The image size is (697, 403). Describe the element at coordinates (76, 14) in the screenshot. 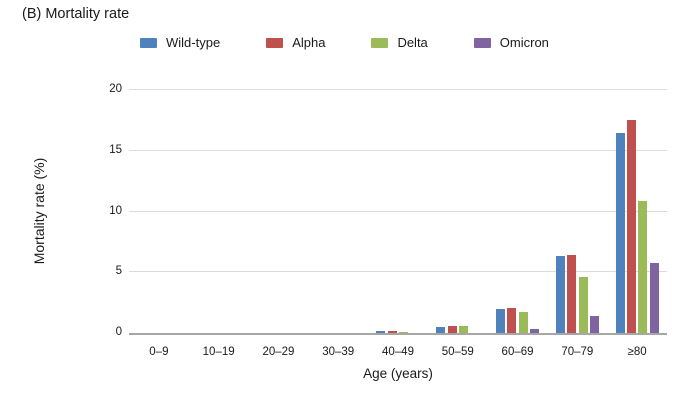

I see `chart-title: (B) Mortality rate` at that location.